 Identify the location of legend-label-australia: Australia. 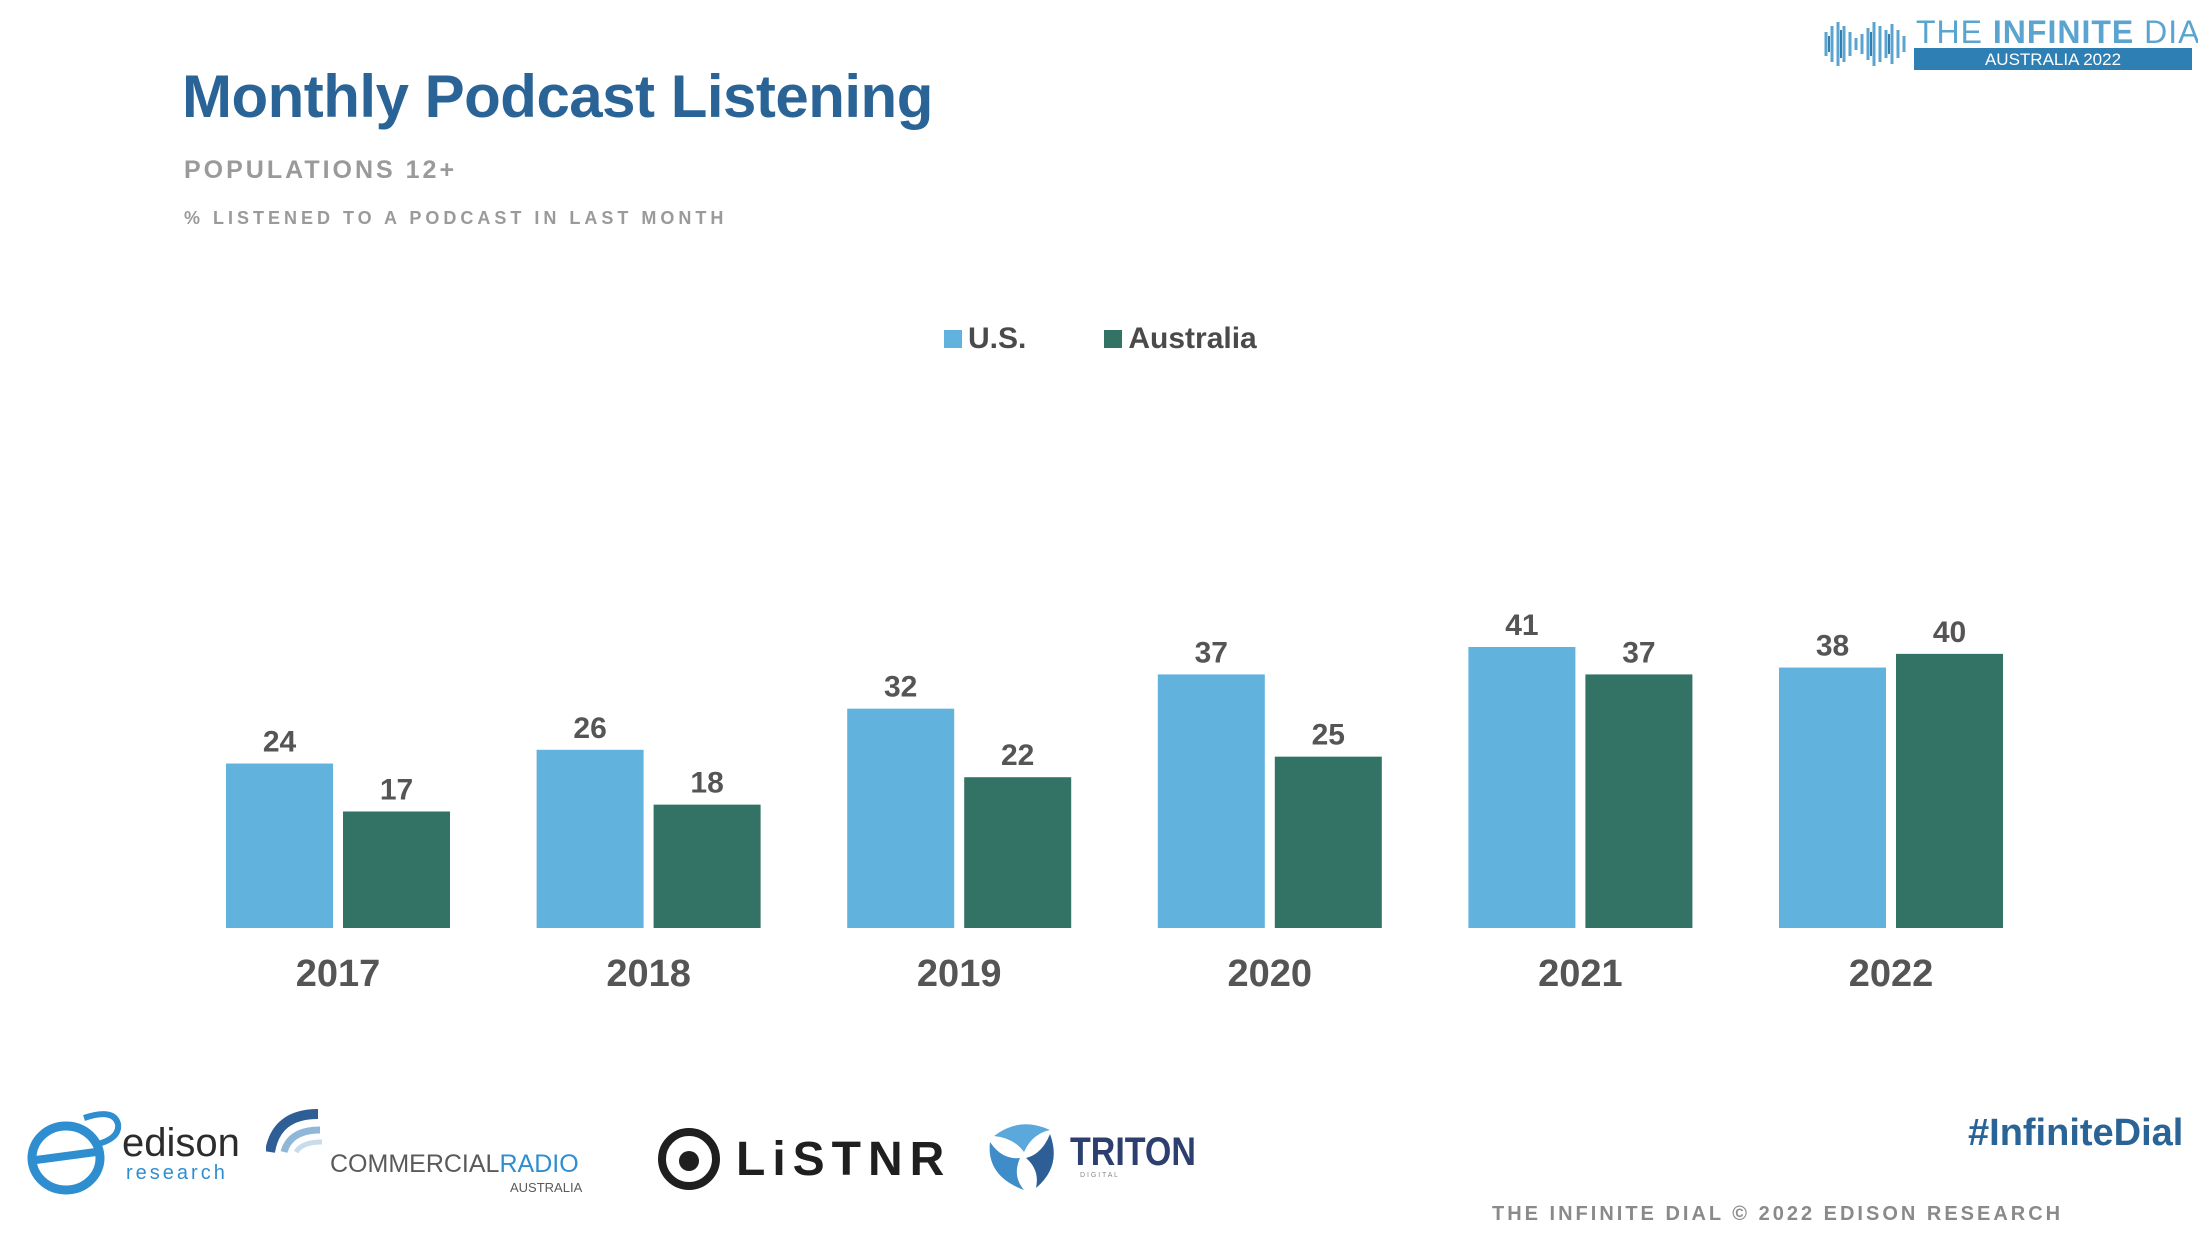
(1192, 338).